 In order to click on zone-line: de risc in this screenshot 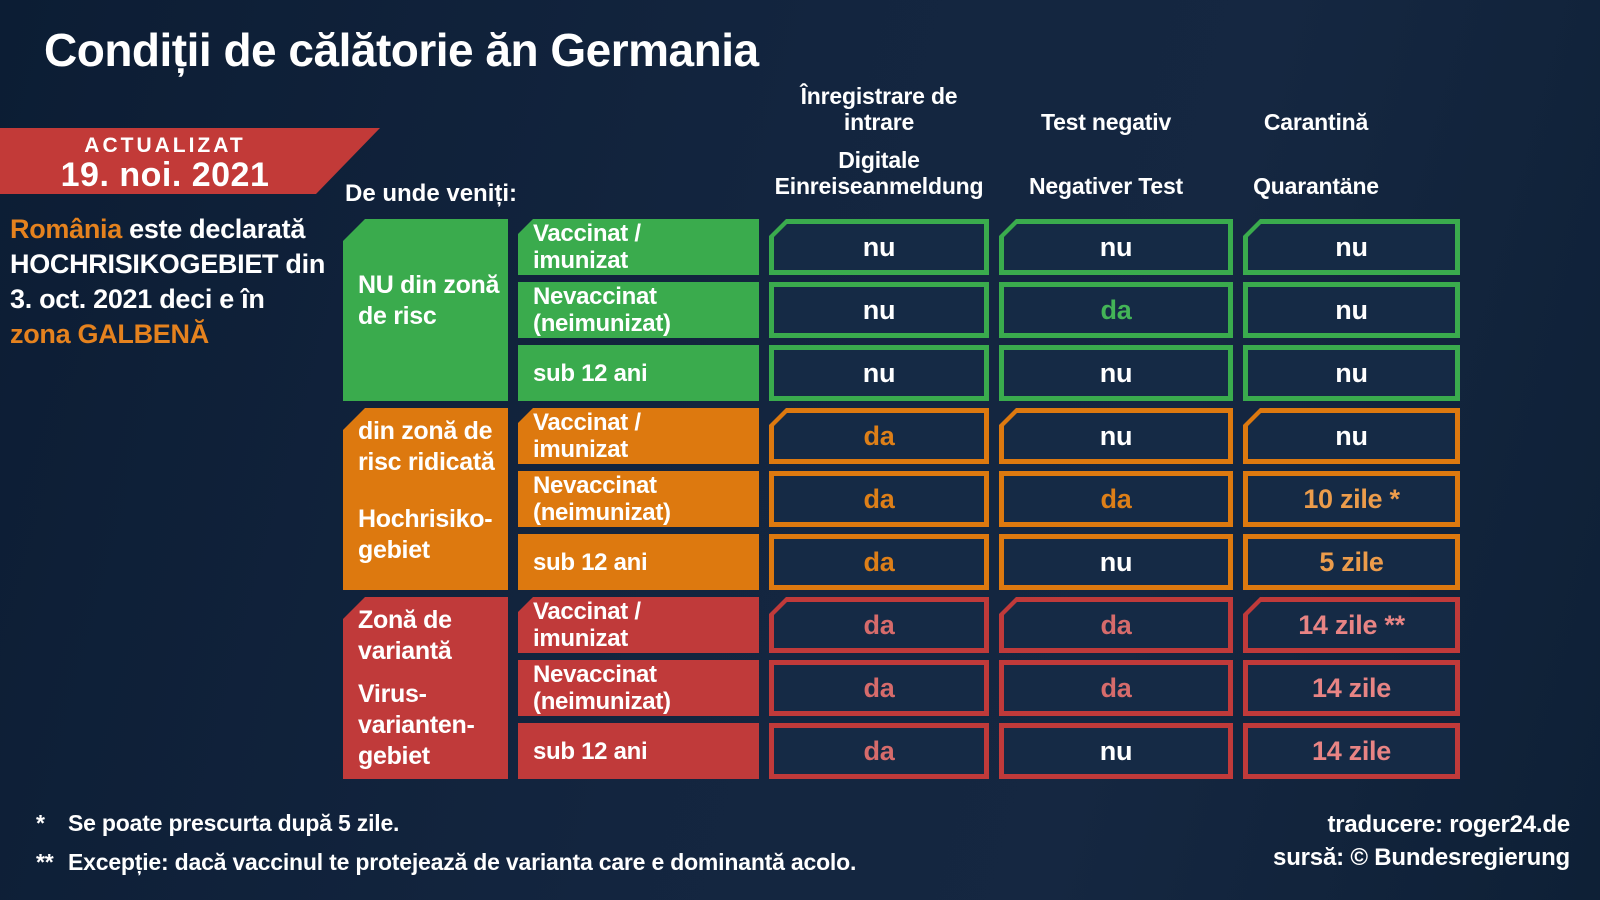, I will do `click(397, 316)`.